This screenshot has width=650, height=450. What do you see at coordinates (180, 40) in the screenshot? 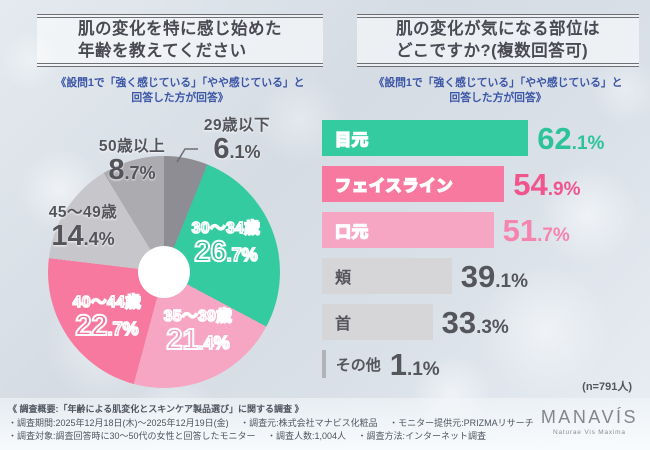
I see `left-chart-title-box: 肌の変化を特に感じ始めた 年齢を教えてください` at bounding box center [180, 40].